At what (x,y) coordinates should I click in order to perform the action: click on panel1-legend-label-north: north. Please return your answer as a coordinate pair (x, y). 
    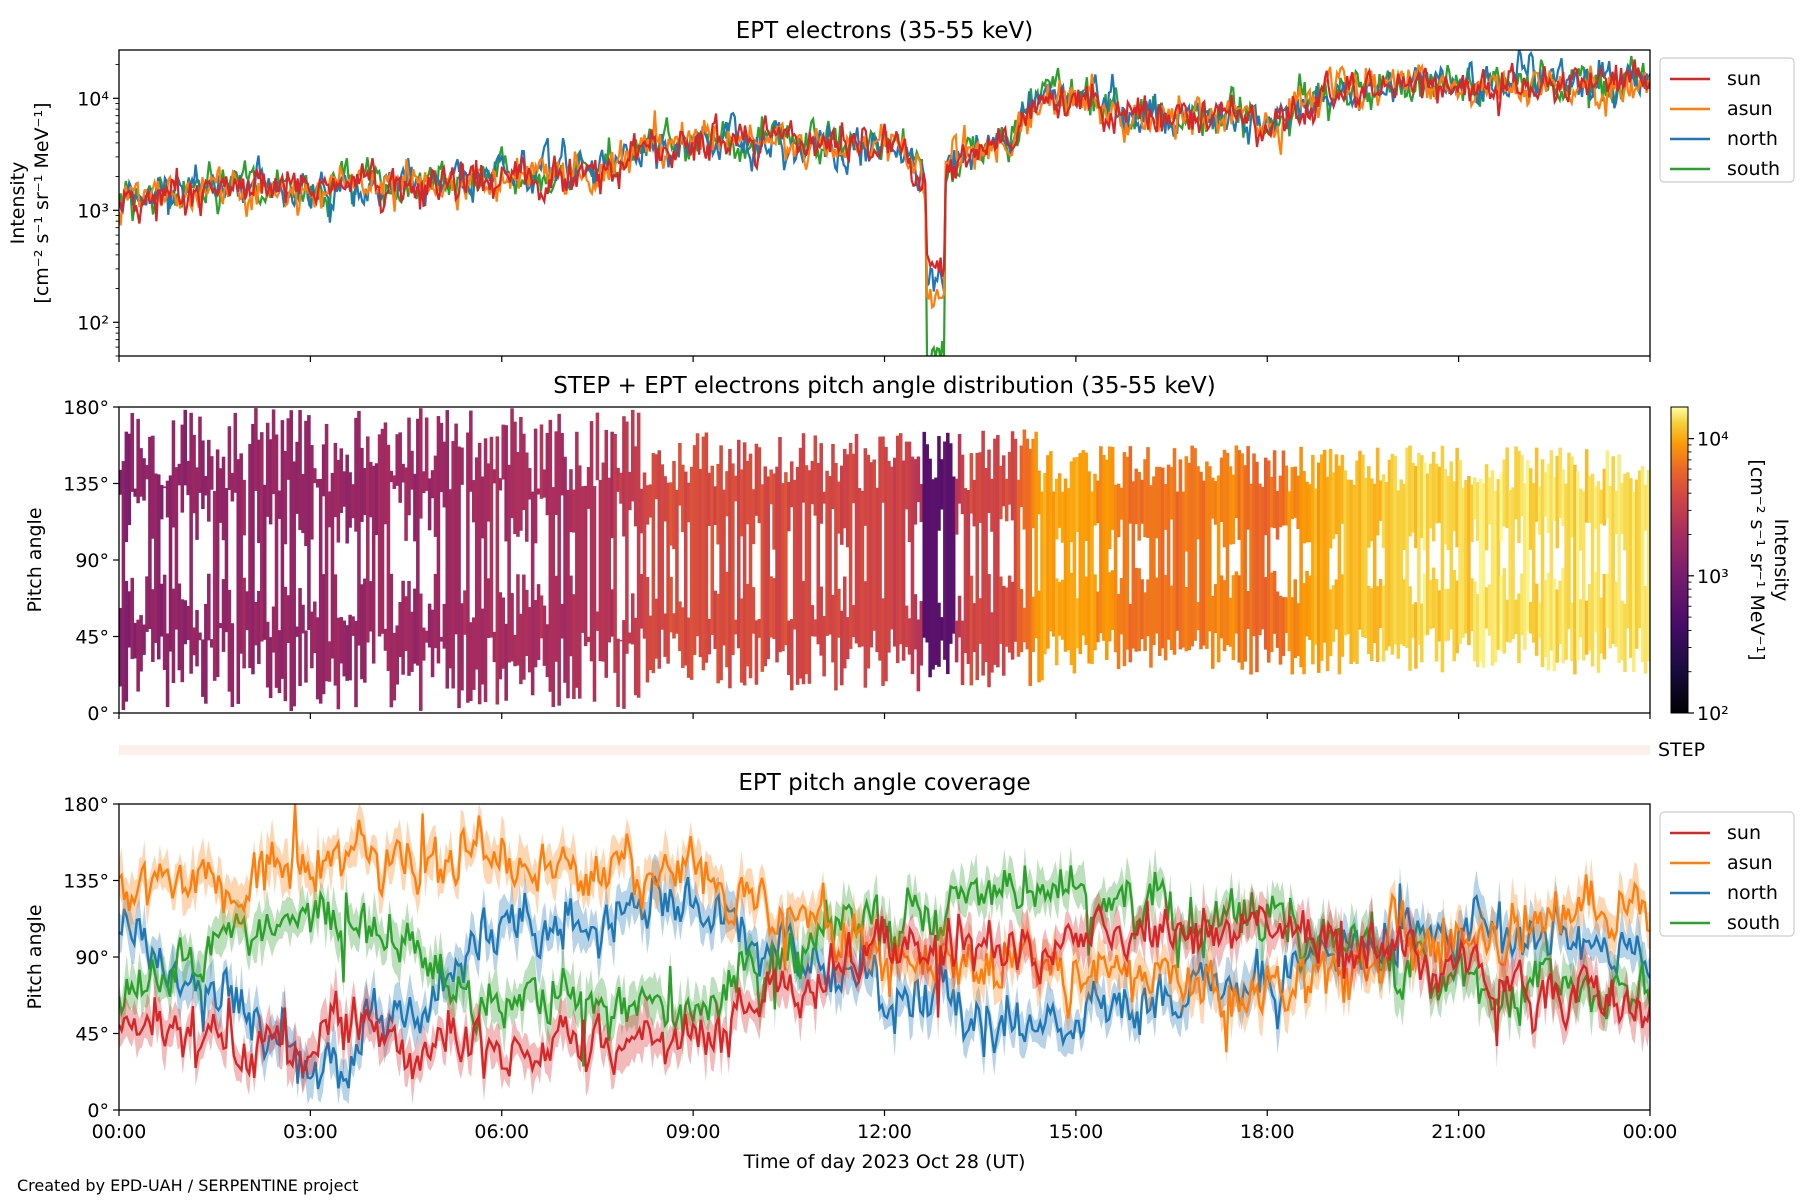
    Looking at the image, I should click on (1752, 139).